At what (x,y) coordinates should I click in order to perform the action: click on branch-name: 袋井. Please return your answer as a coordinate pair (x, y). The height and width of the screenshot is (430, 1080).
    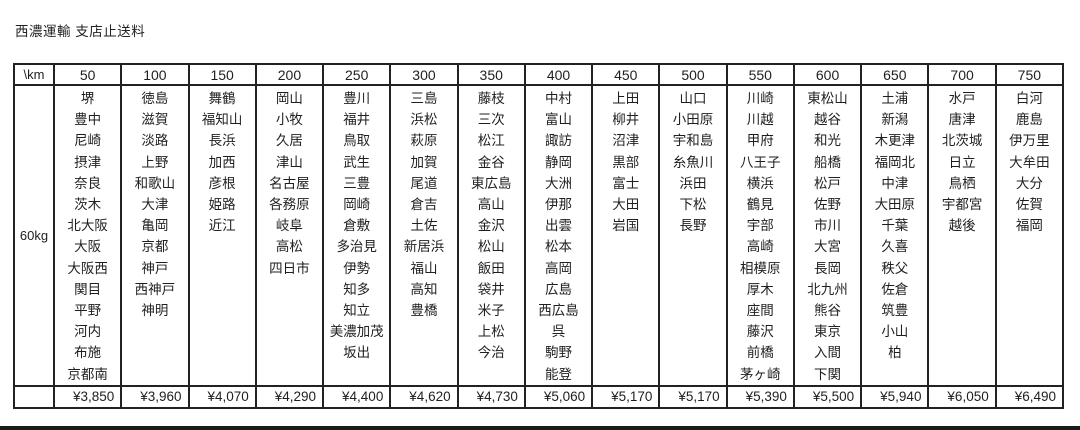
    Looking at the image, I should click on (491, 289).